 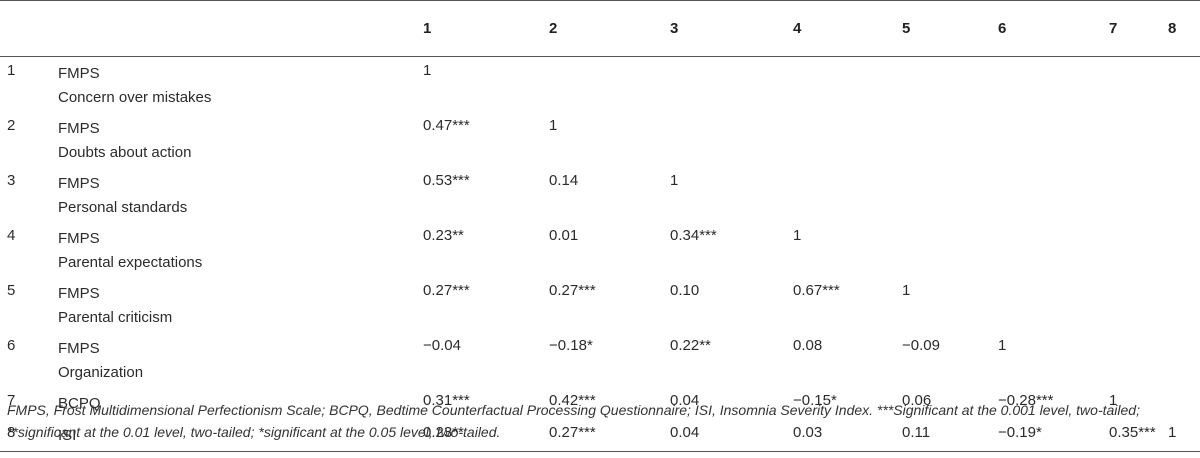 I want to click on column-header-8: 8, so click(x=1176, y=28).